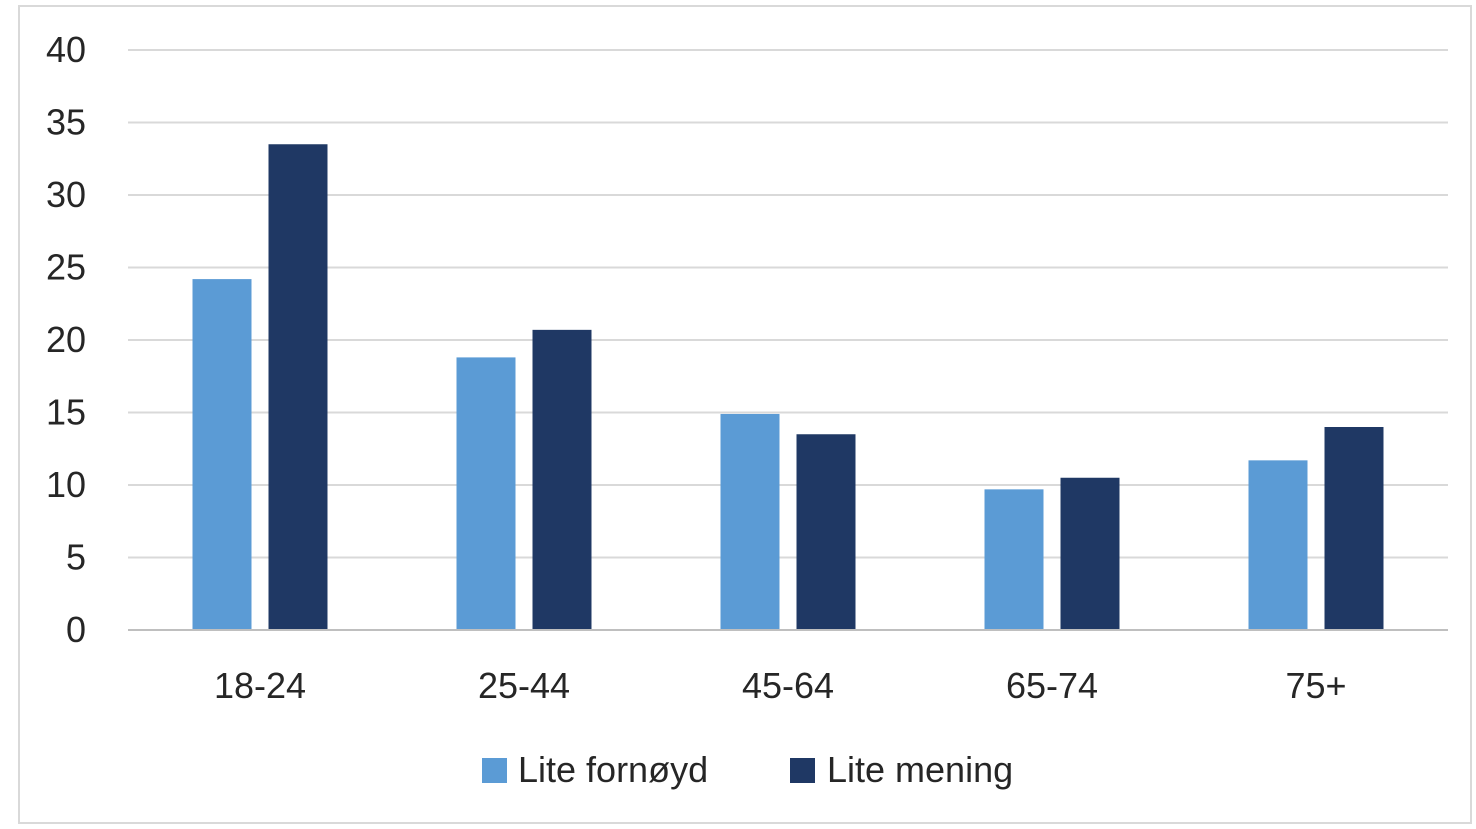 This screenshot has width=1476, height=829. What do you see at coordinates (76, 629) in the screenshot?
I see `y-tick-label: 0` at bounding box center [76, 629].